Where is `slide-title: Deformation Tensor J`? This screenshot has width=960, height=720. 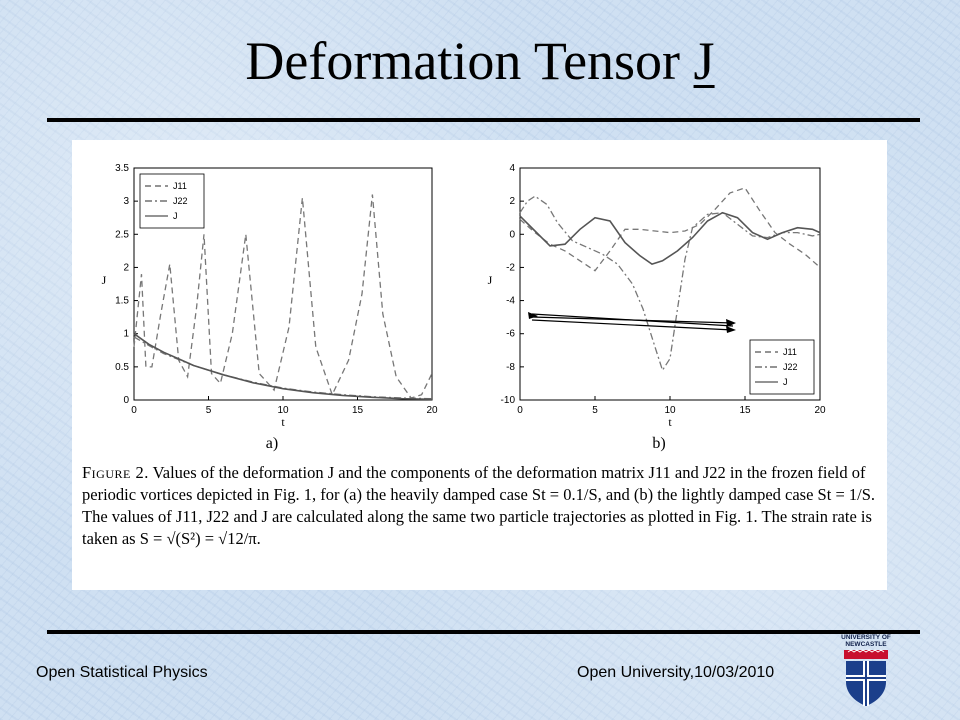 slide-title: Deformation Tensor J is located at coordinates (480, 61).